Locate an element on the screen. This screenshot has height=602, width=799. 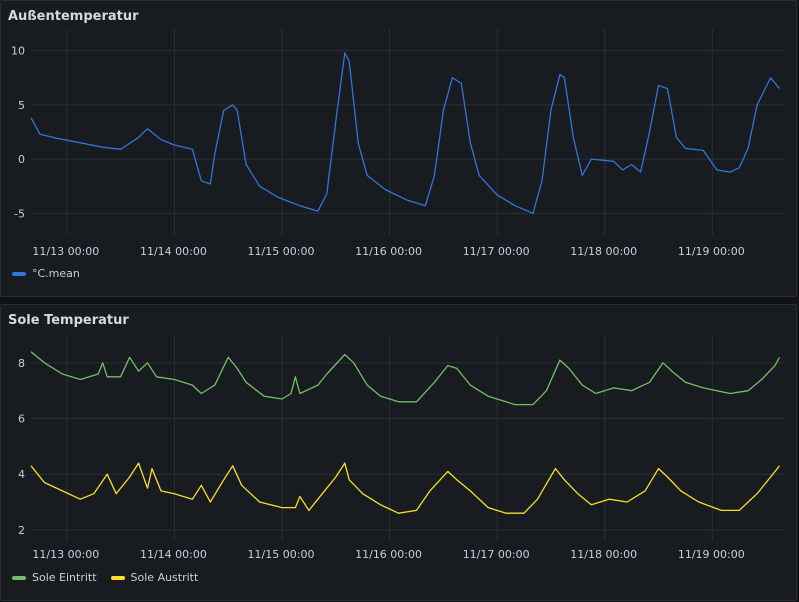
y-tick-label: 10 is located at coordinates (18, 51).